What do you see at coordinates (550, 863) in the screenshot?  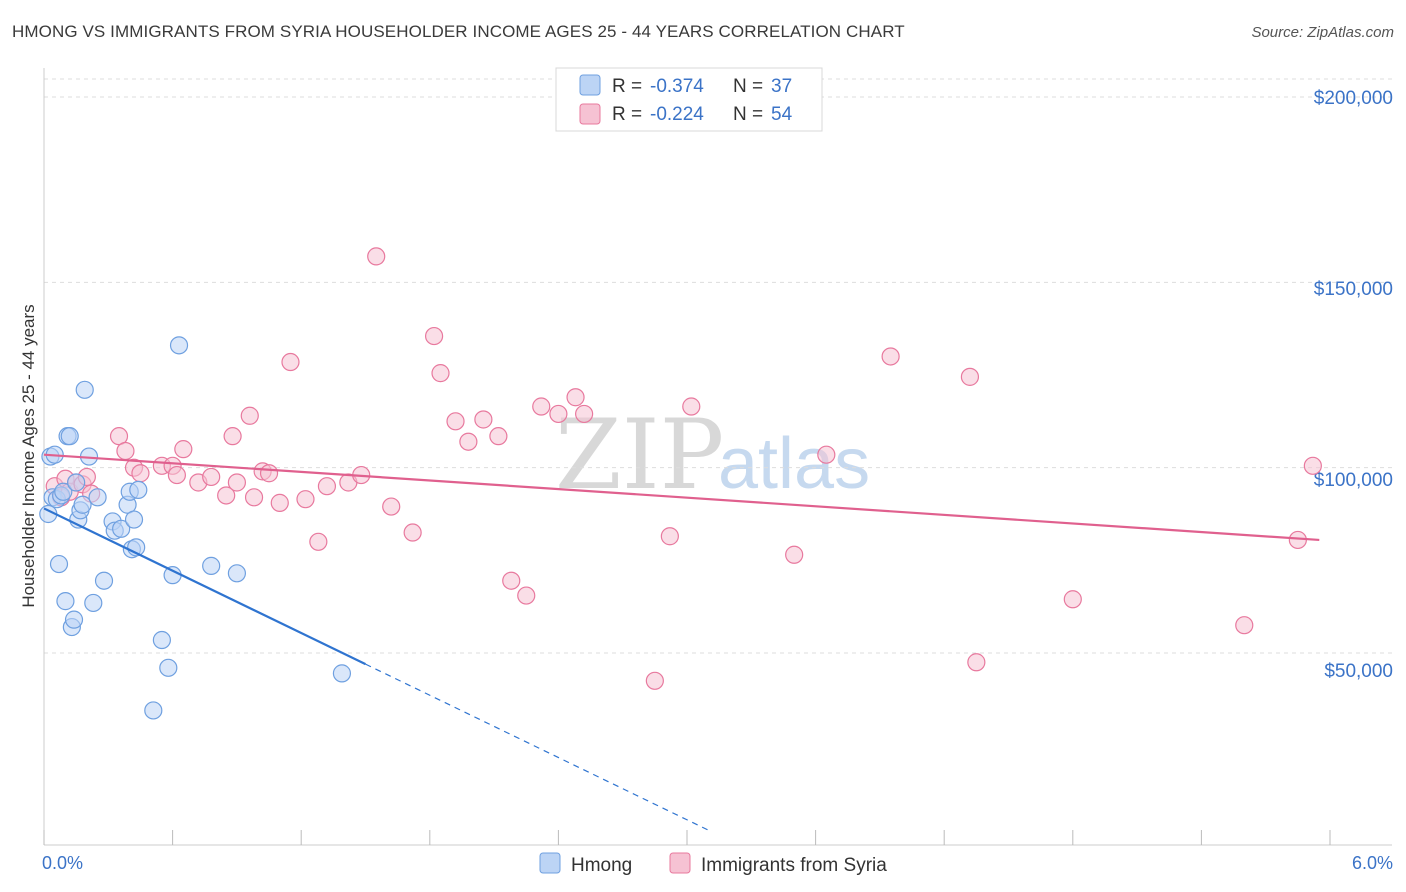 I see `bottom-legend-swatch-hmong` at bounding box center [550, 863].